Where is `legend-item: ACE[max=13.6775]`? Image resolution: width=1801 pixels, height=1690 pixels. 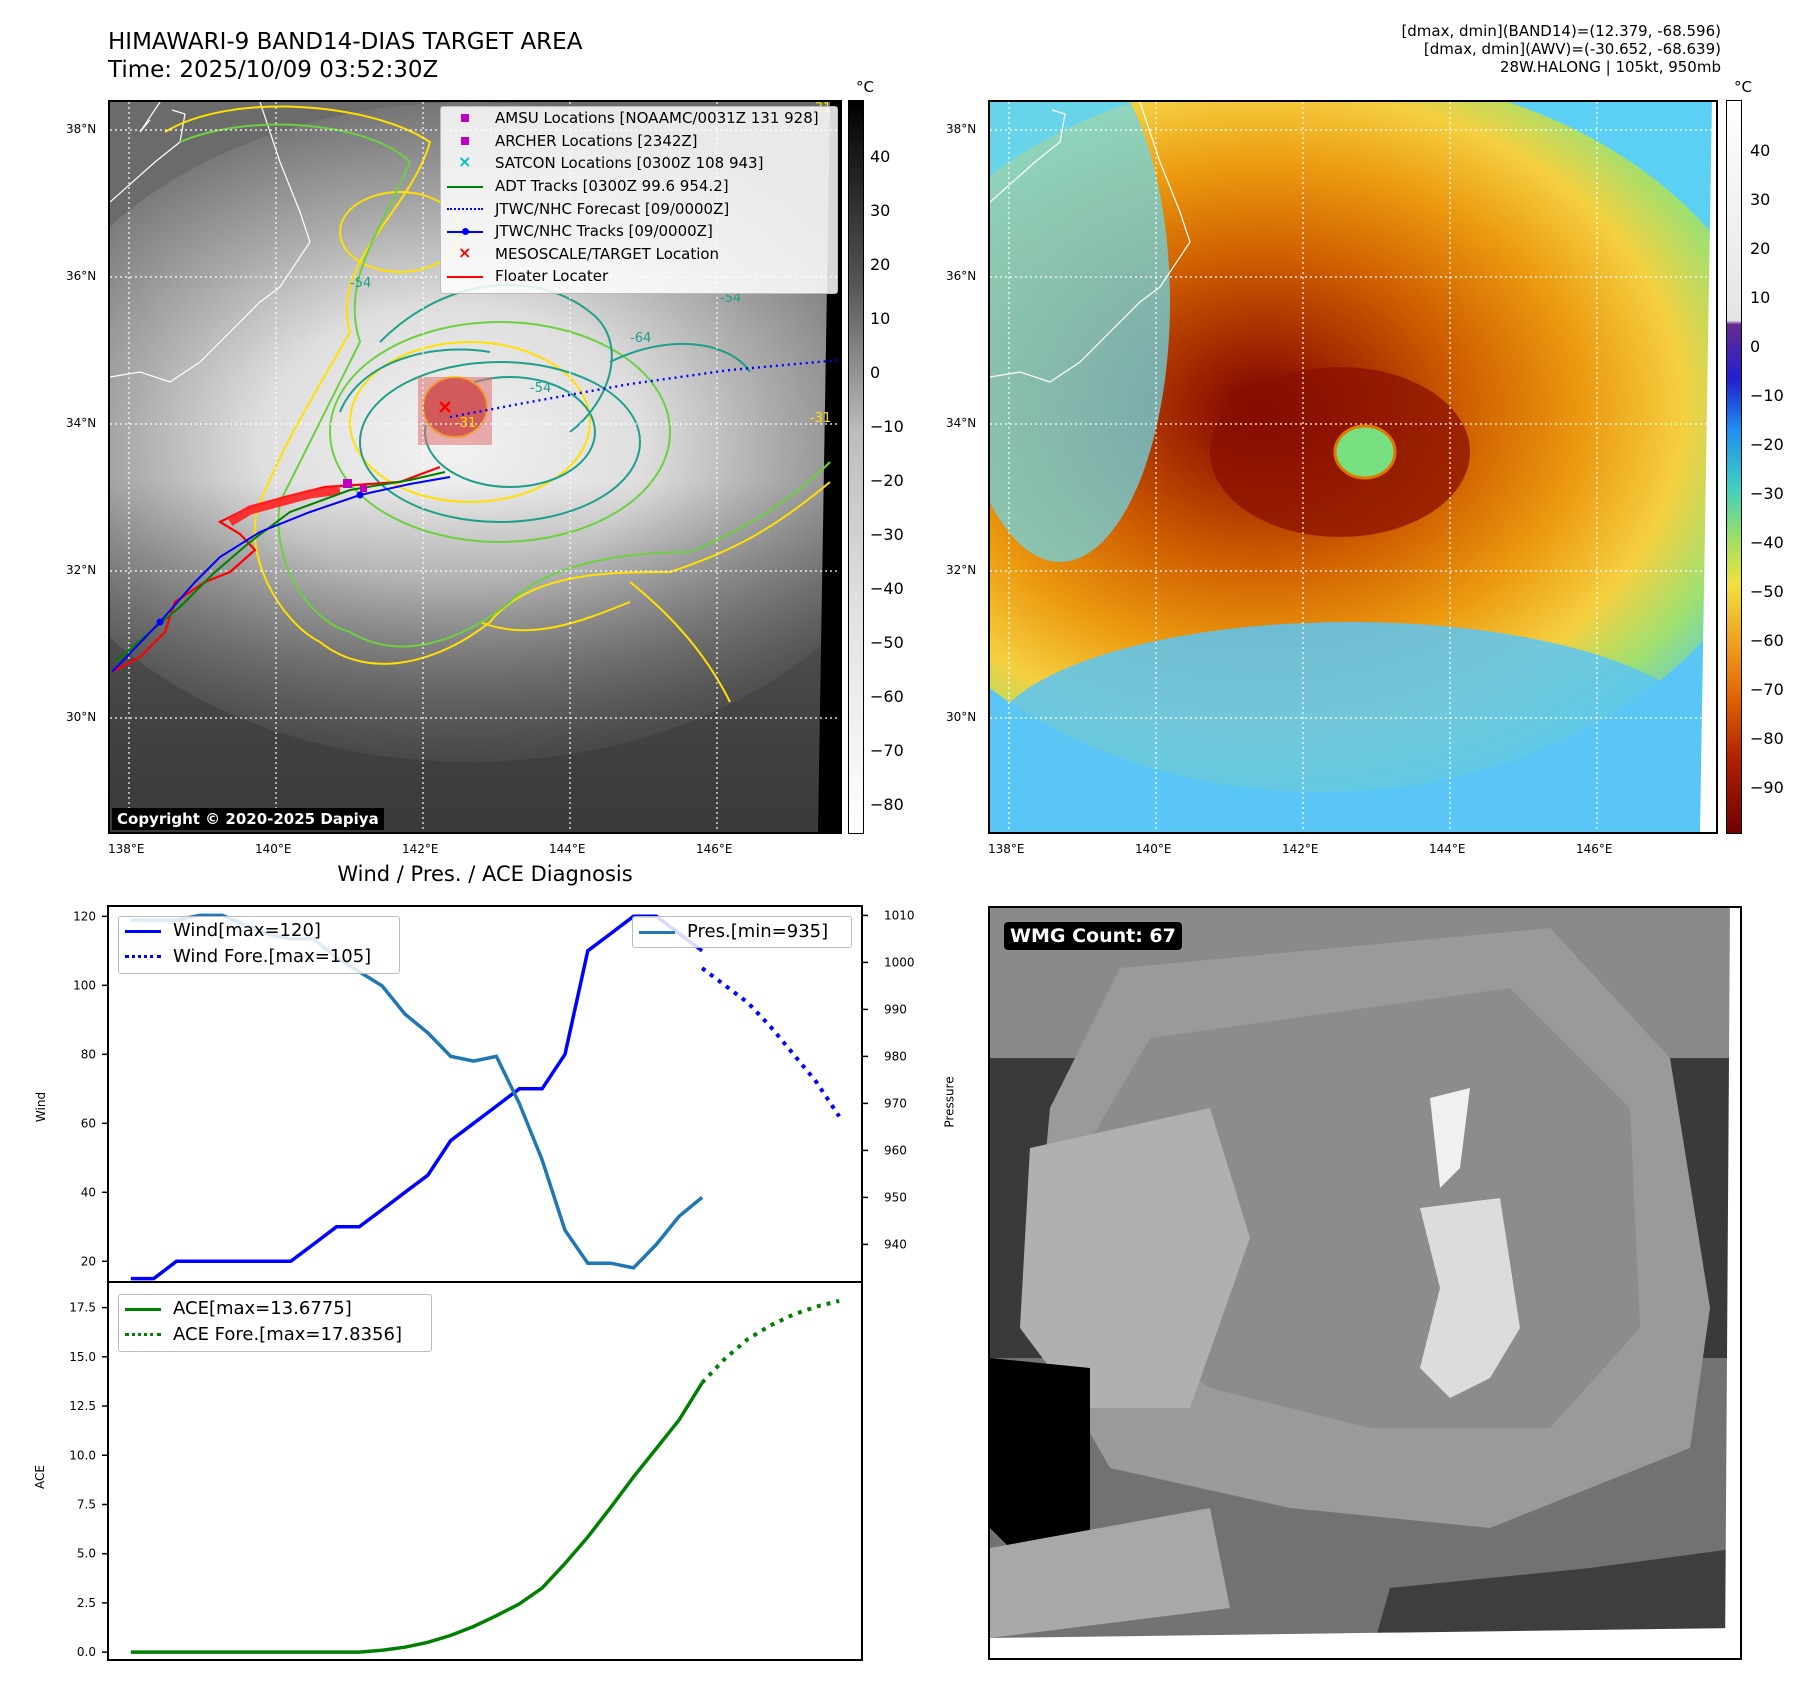 legend-item: ACE[max=13.6775] is located at coordinates (275, 1308).